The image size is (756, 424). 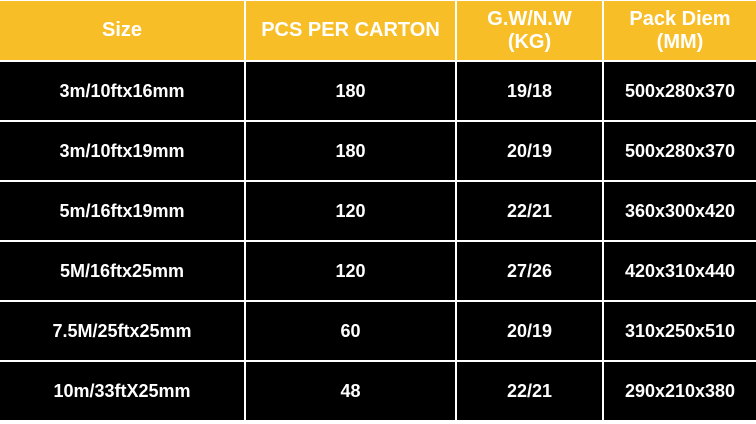 I want to click on cell-text: 19/18, so click(x=529, y=90).